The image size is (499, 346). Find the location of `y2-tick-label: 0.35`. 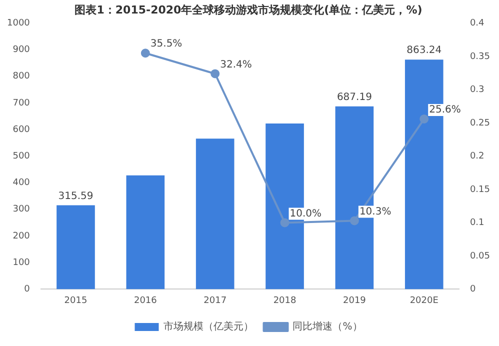

y2-tick-label: 0.35 is located at coordinates (480, 57).